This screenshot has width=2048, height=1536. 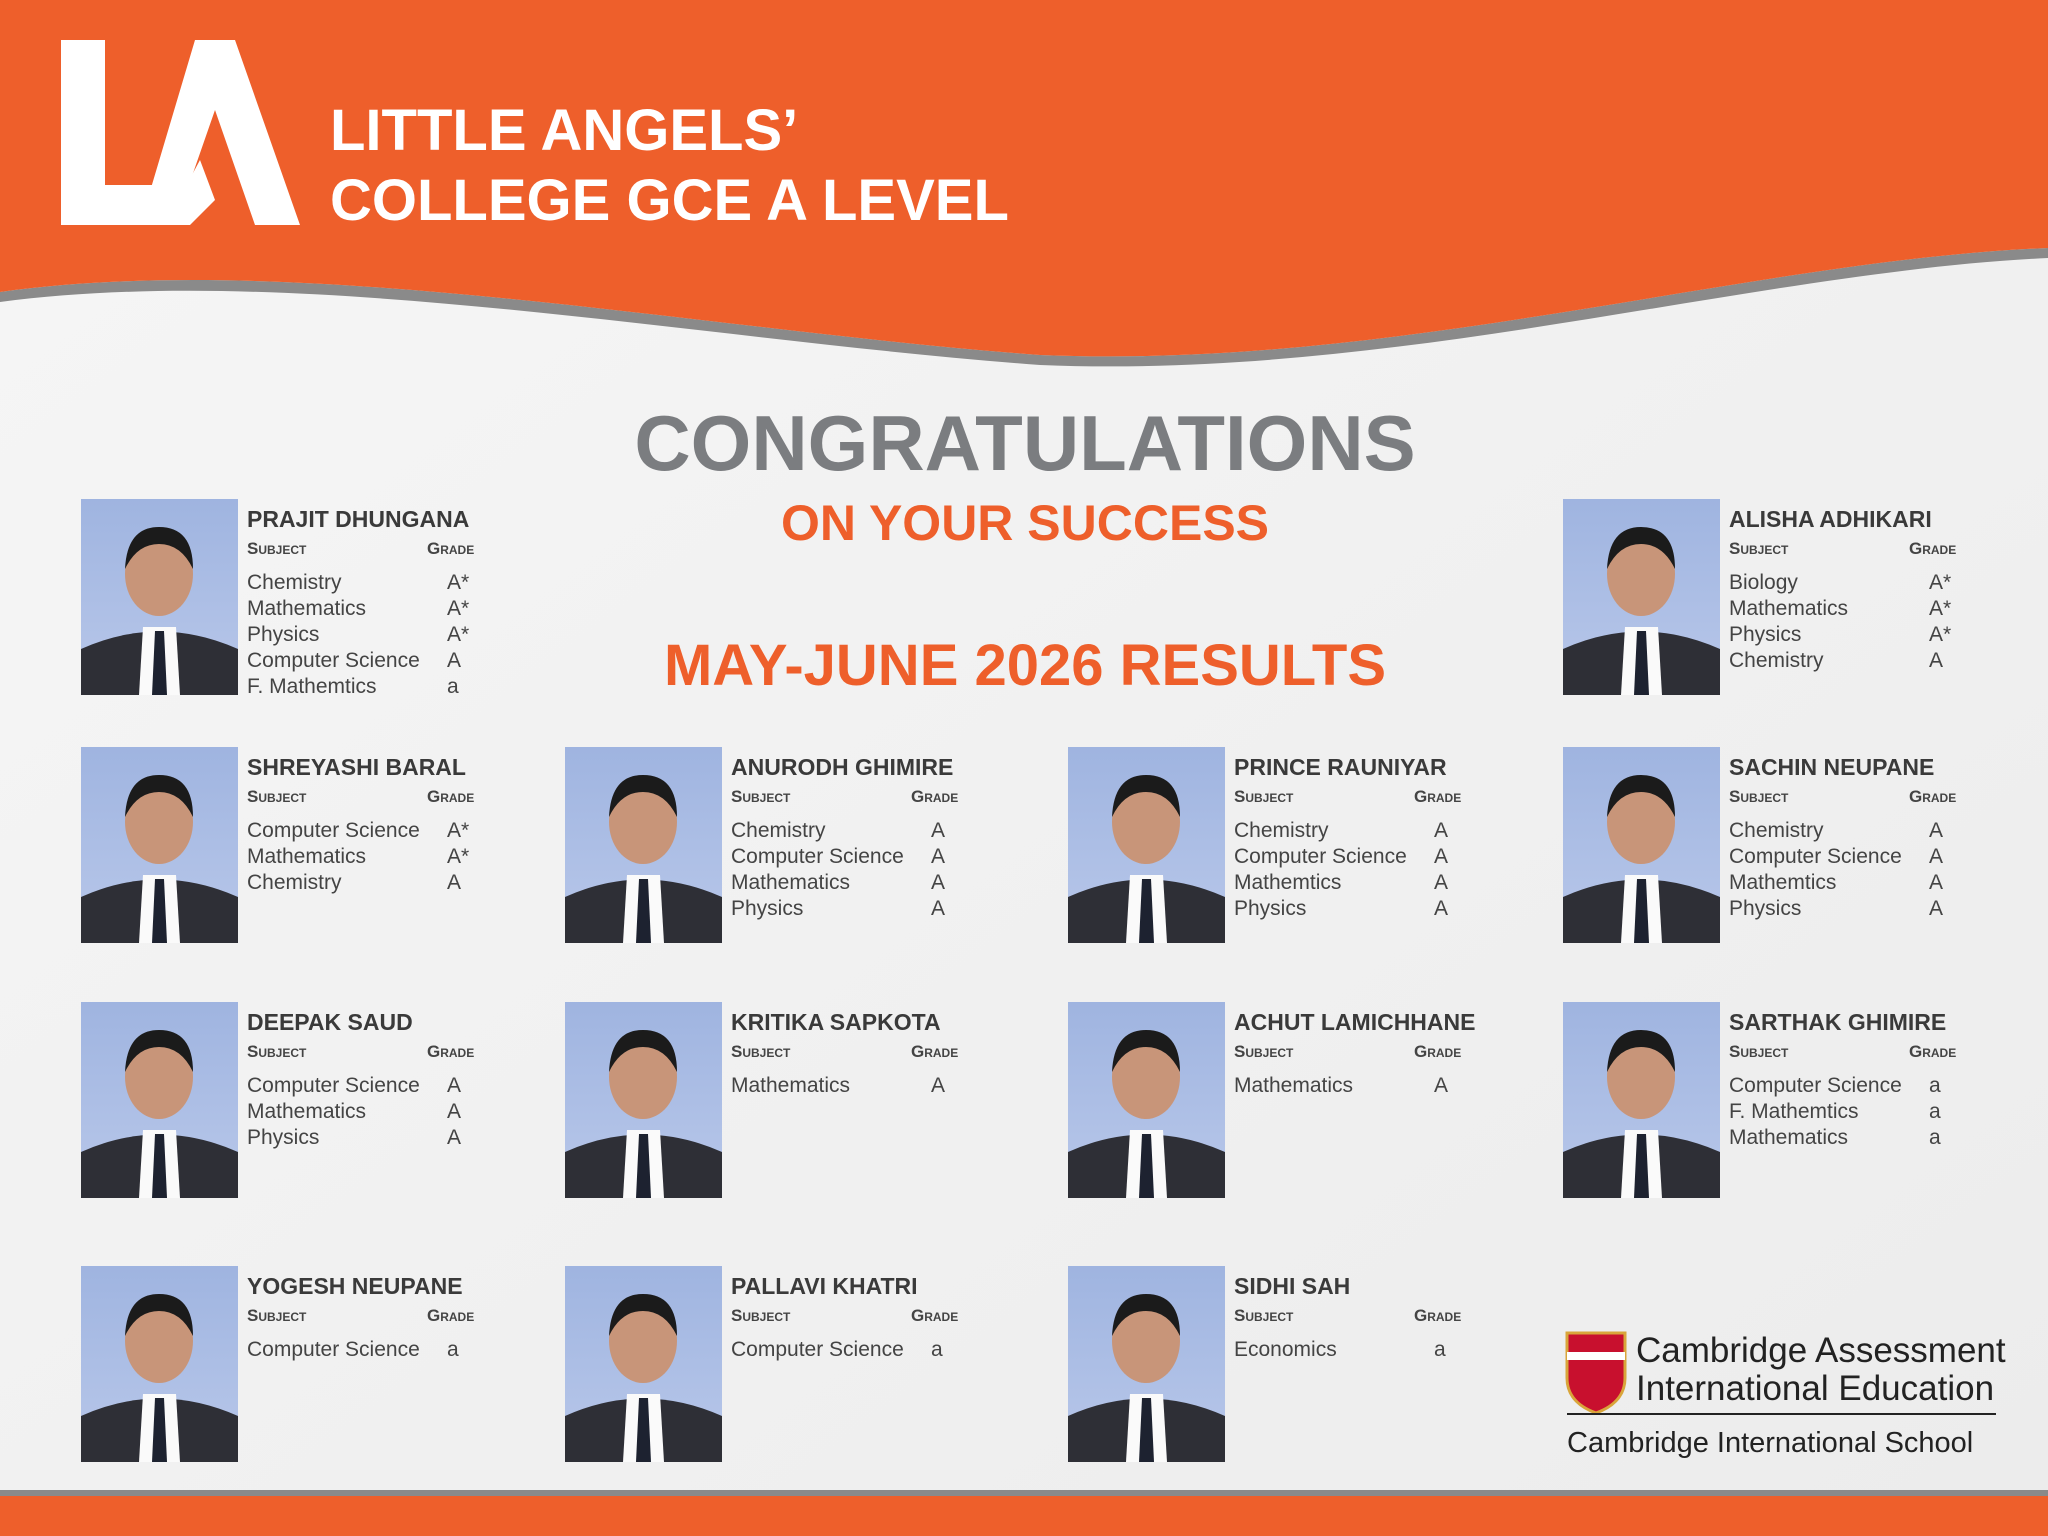 I want to click on subject: F. Mathemtics, so click(x=1794, y=1111).